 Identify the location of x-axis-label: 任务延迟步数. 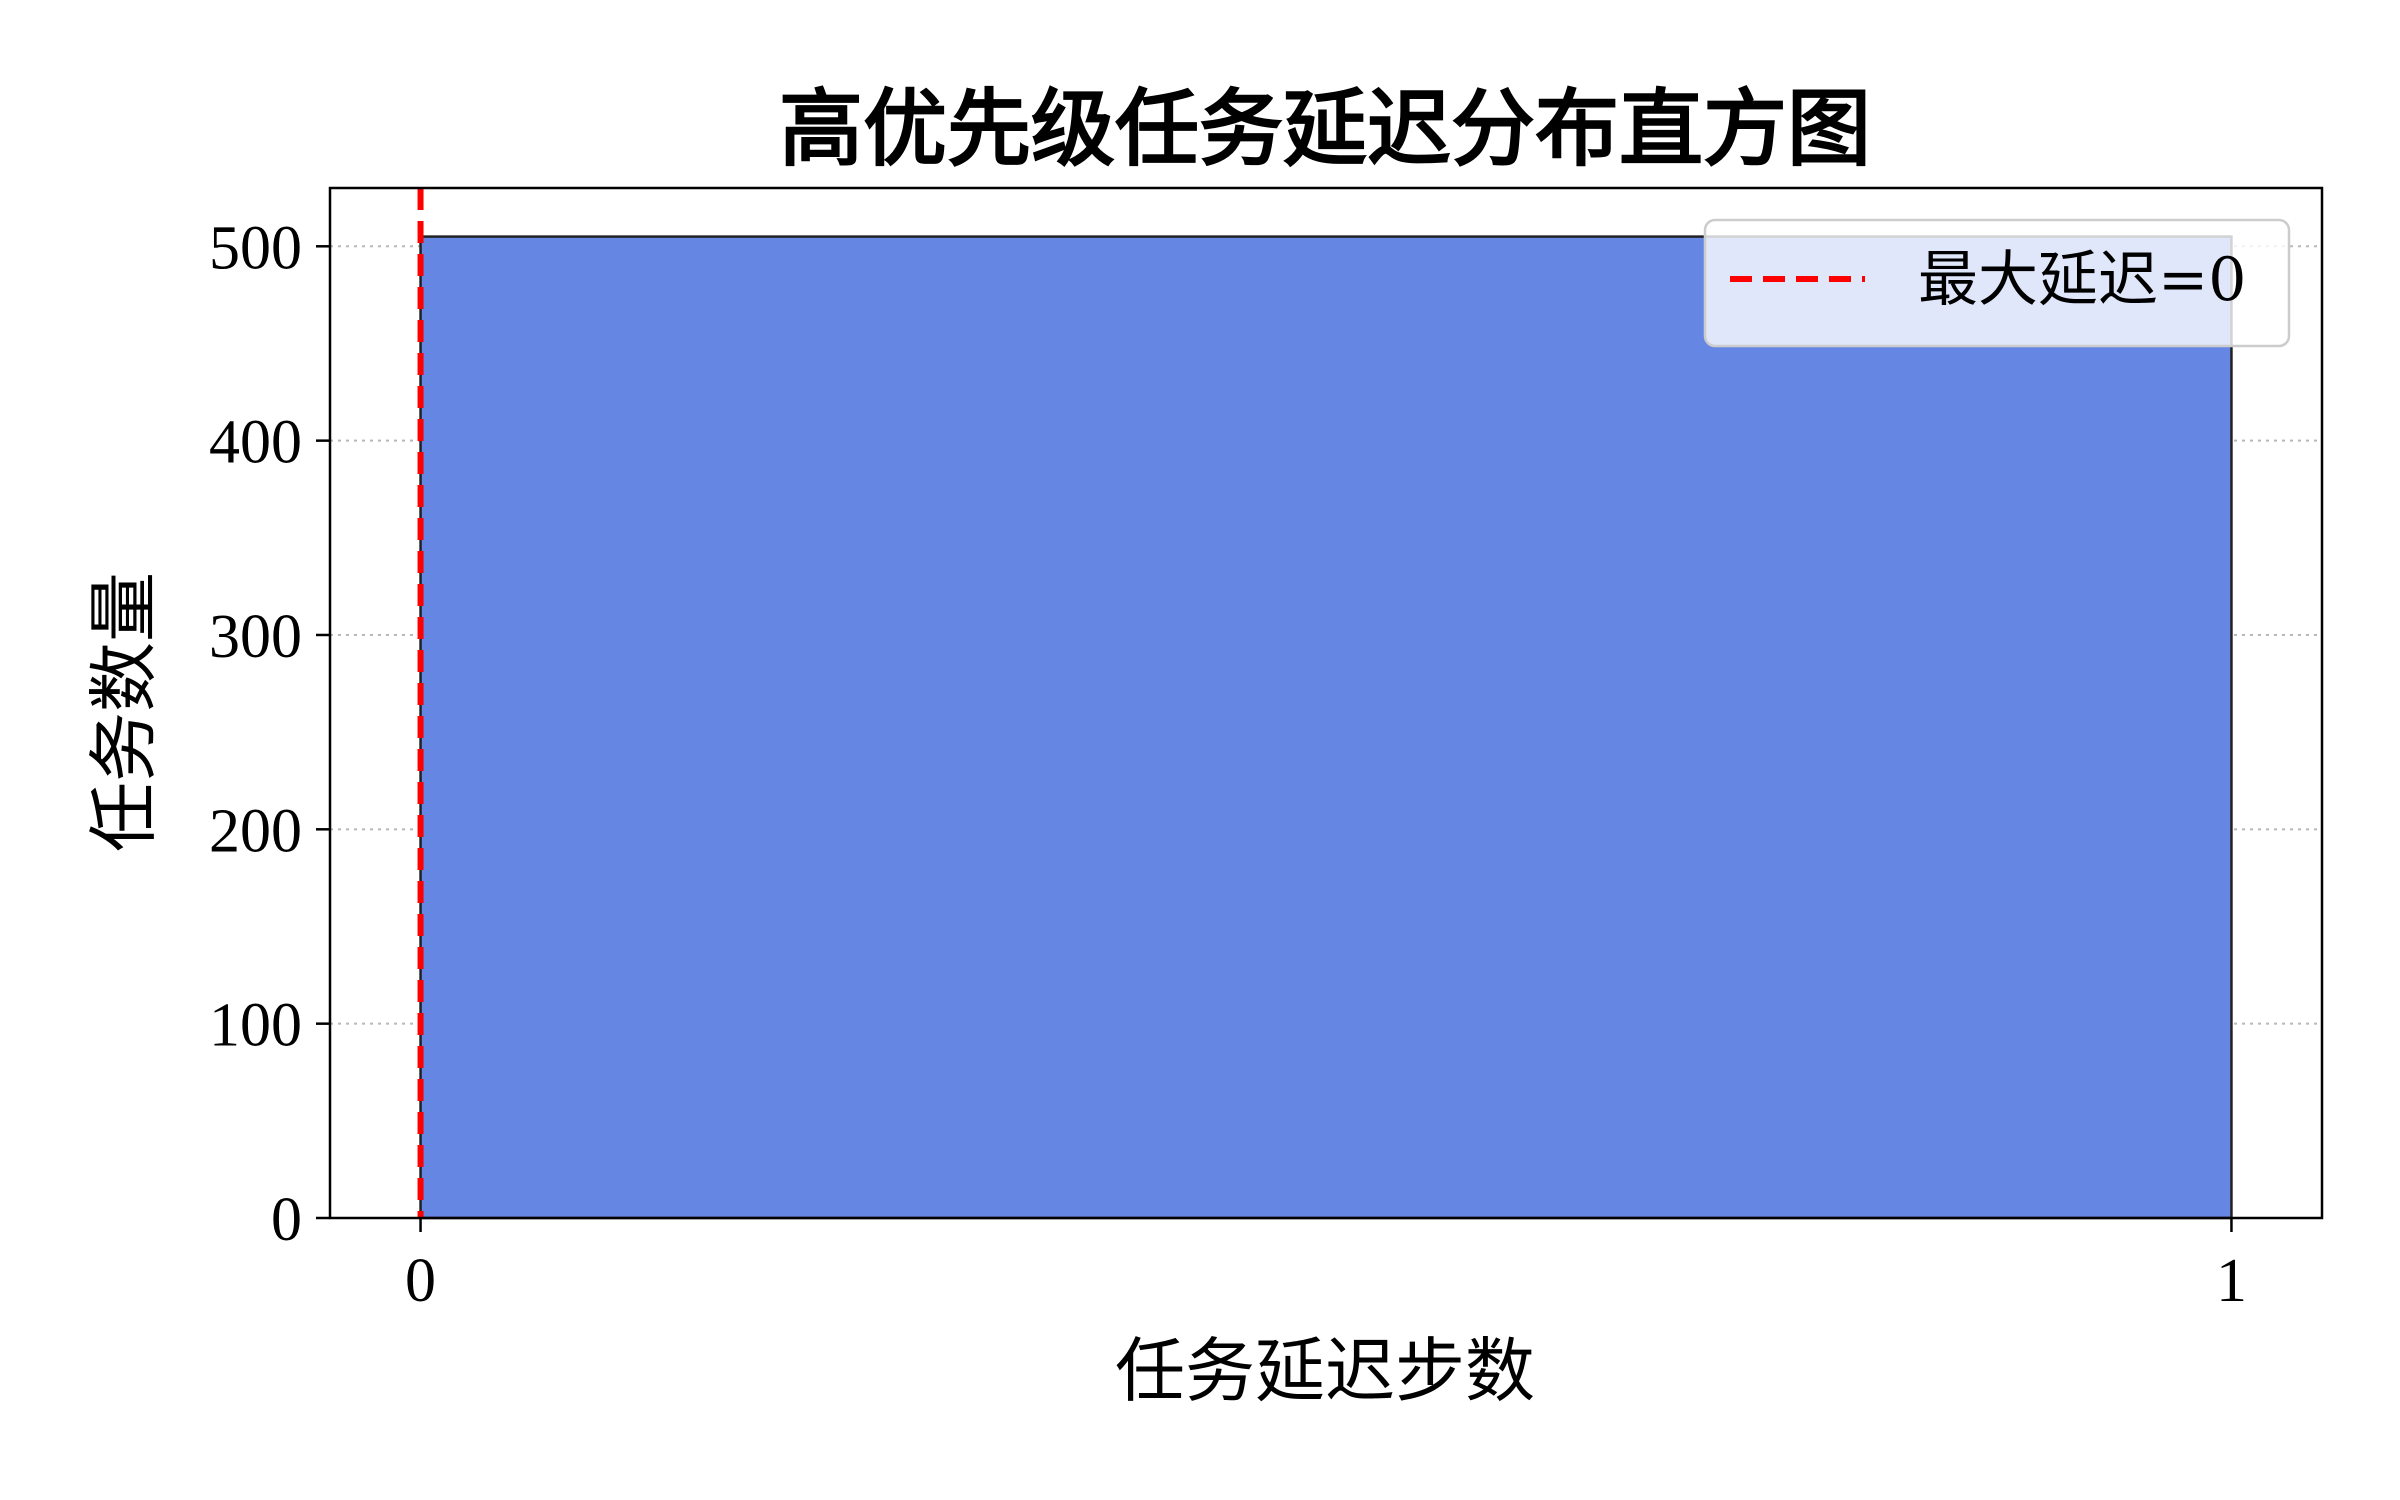
(1325, 1371).